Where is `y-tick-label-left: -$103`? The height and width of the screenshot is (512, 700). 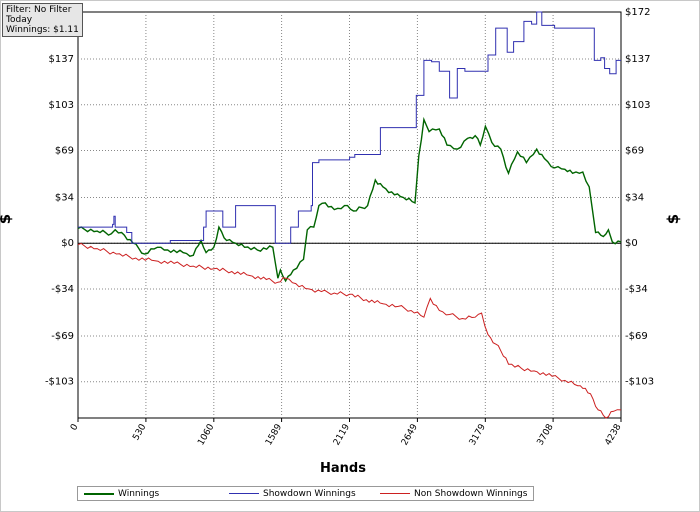
y-tick-label-left: -$103 is located at coordinates (59, 382).